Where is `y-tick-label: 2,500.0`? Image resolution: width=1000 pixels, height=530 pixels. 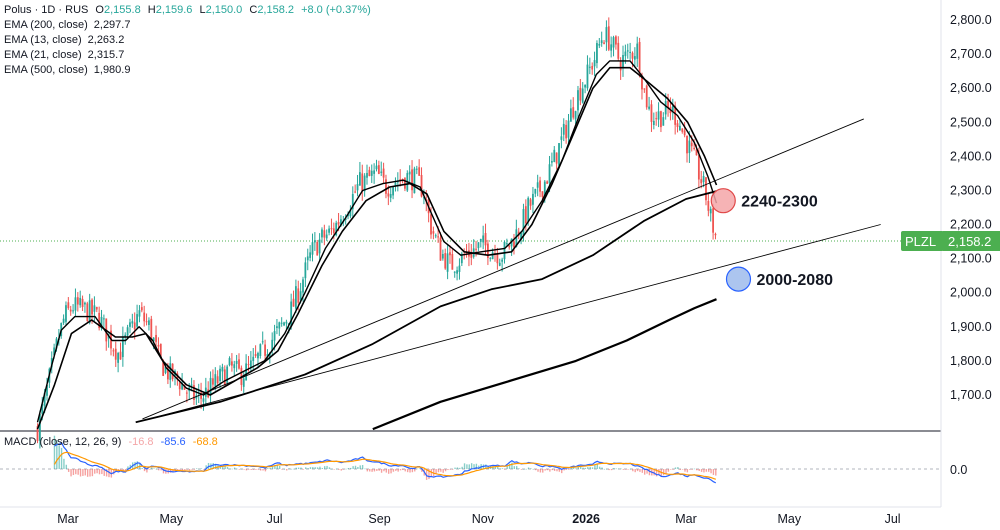 y-tick-label: 2,500.0 is located at coordinates (971, 122).